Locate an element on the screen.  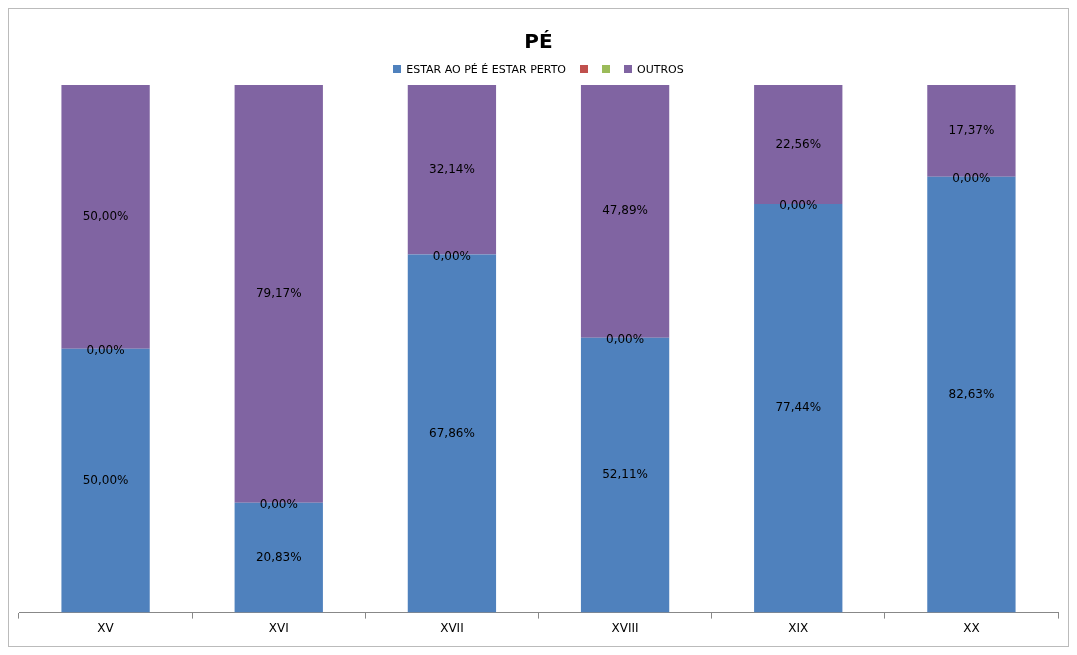
data-label: 77,44% is located at coordinates (798, 407).